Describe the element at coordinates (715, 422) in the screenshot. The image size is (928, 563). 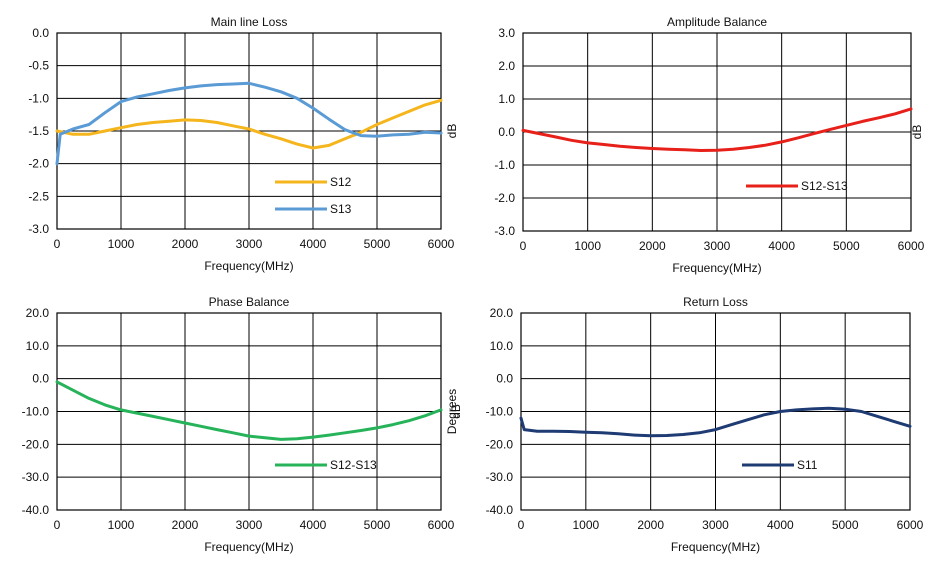
I see `series-line-s11` at that location.